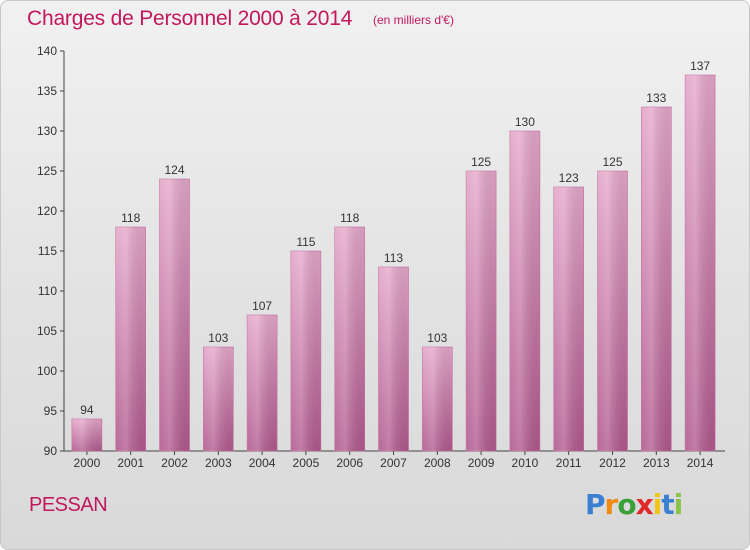  Describe the element at coordinates (306, 463) in the screenshot. I see `x-tick-label: 2005` at that location.